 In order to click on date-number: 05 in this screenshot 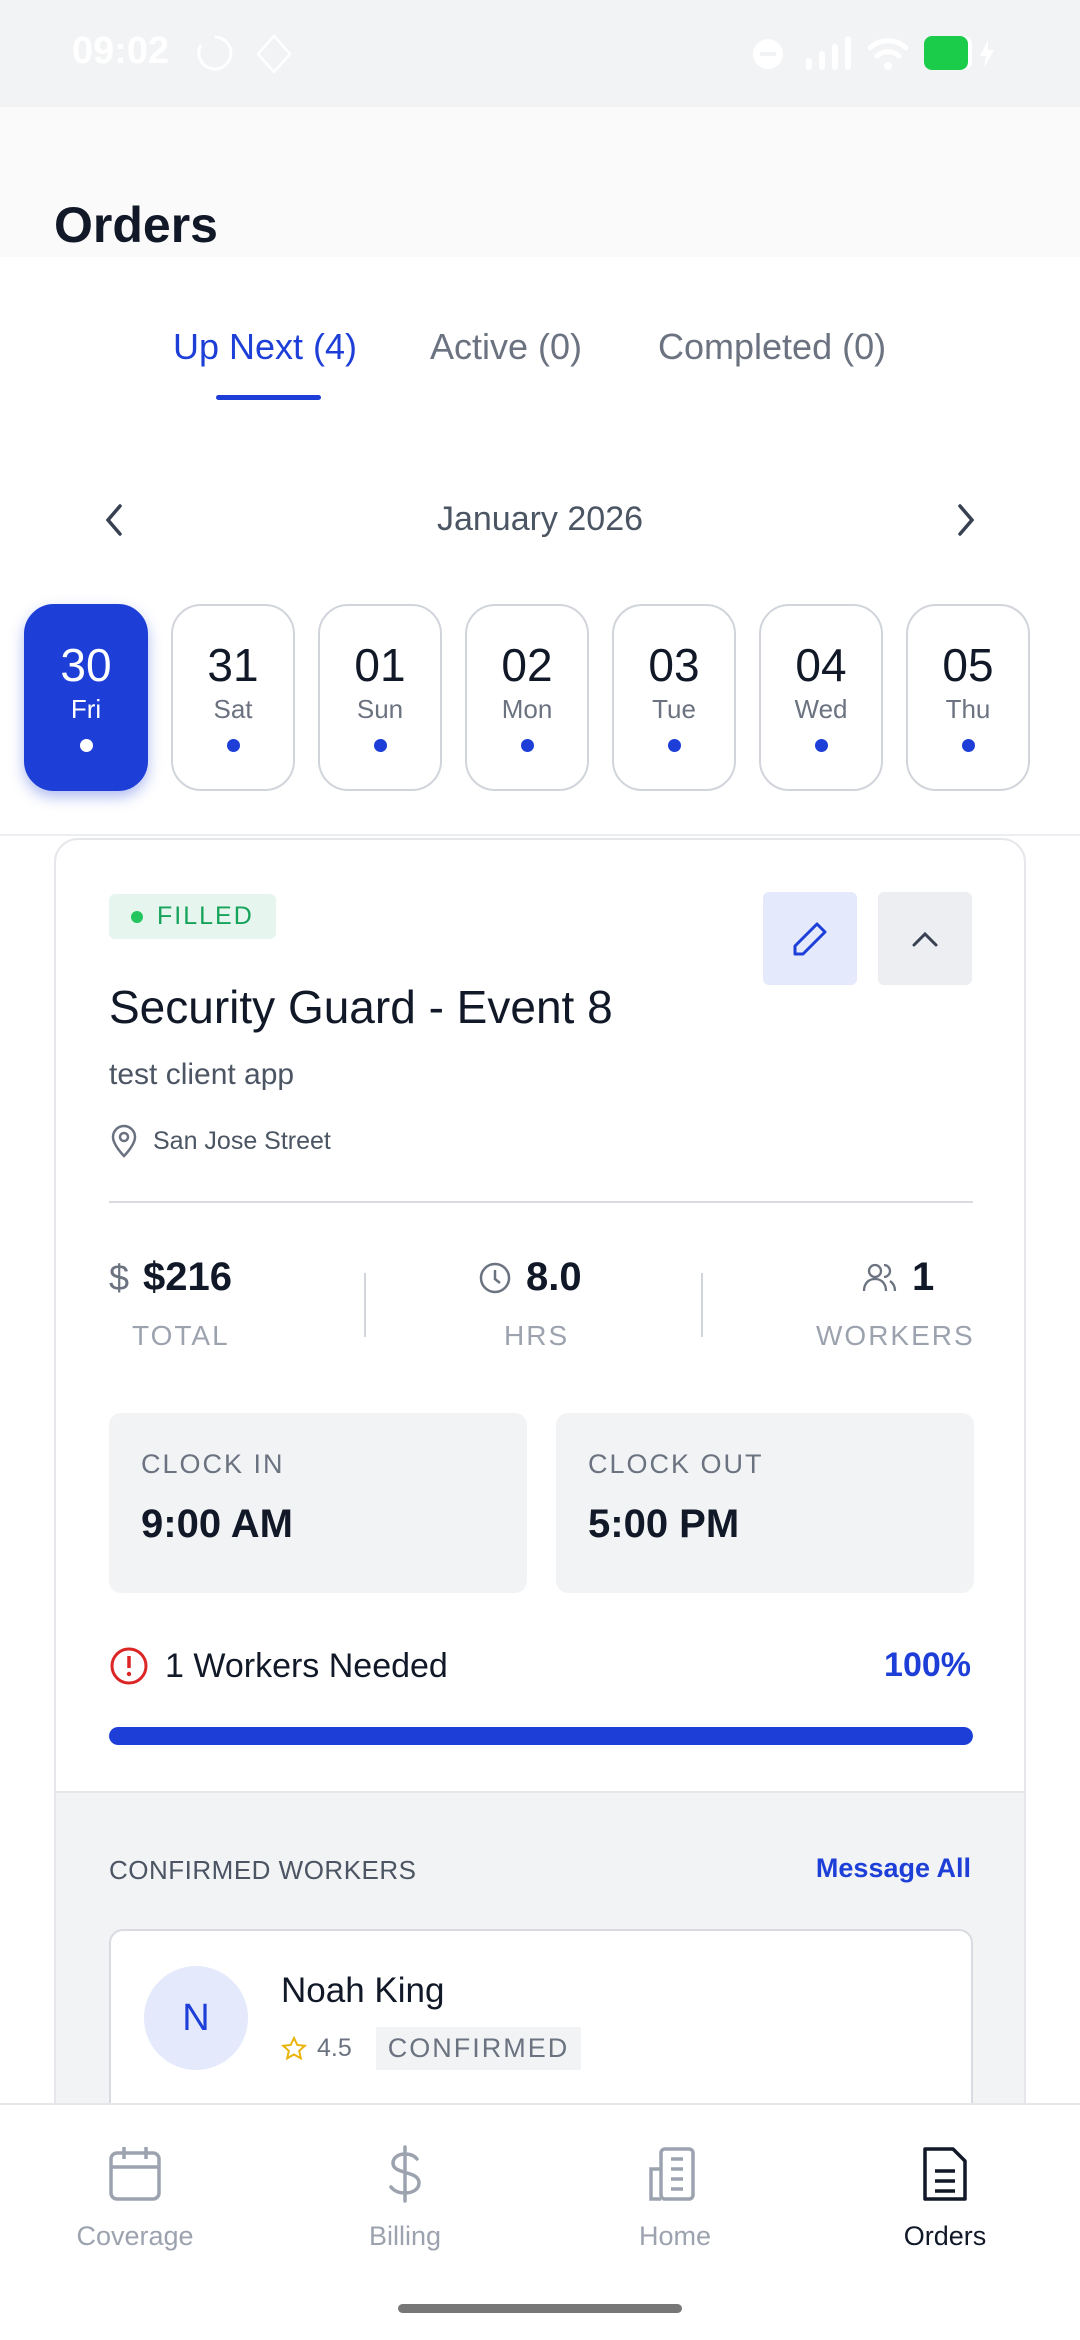, I will do `click(968, 665)`.